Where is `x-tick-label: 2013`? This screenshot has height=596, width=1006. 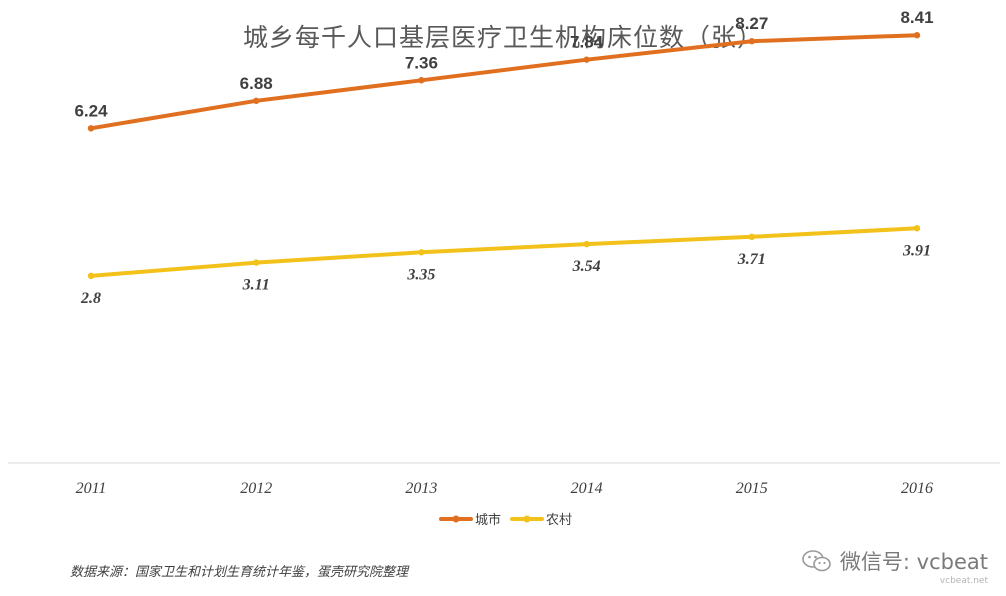
x-tick-label: 2013 is located at coordinates (421, 488).